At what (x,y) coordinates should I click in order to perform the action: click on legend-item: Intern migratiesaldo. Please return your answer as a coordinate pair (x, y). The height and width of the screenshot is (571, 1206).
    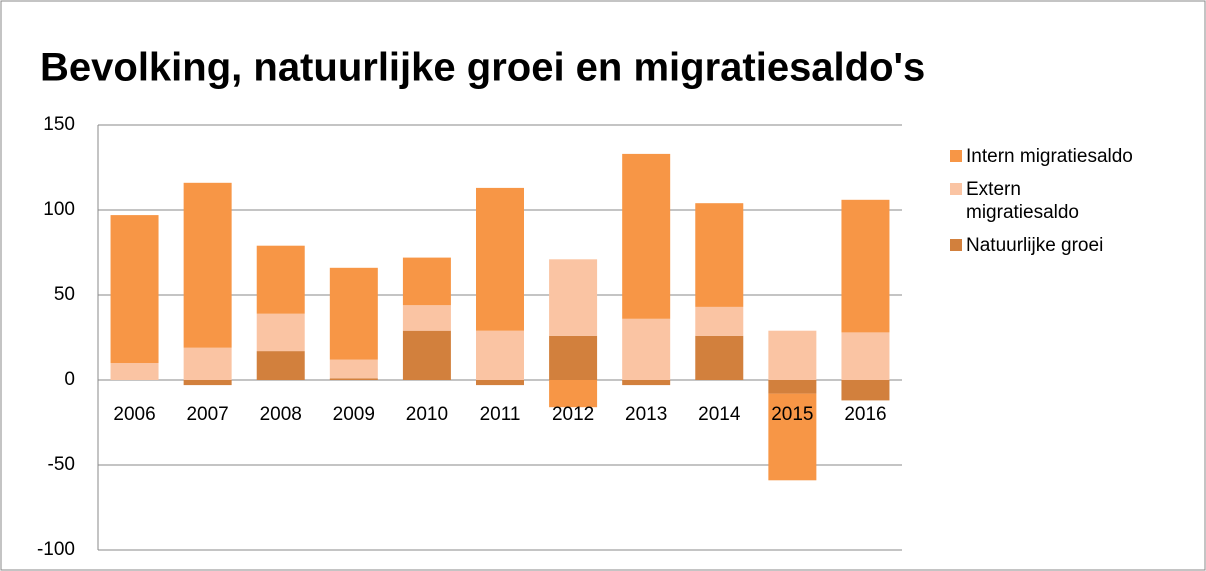
    Looking at the image, I should click on (1075, 156).